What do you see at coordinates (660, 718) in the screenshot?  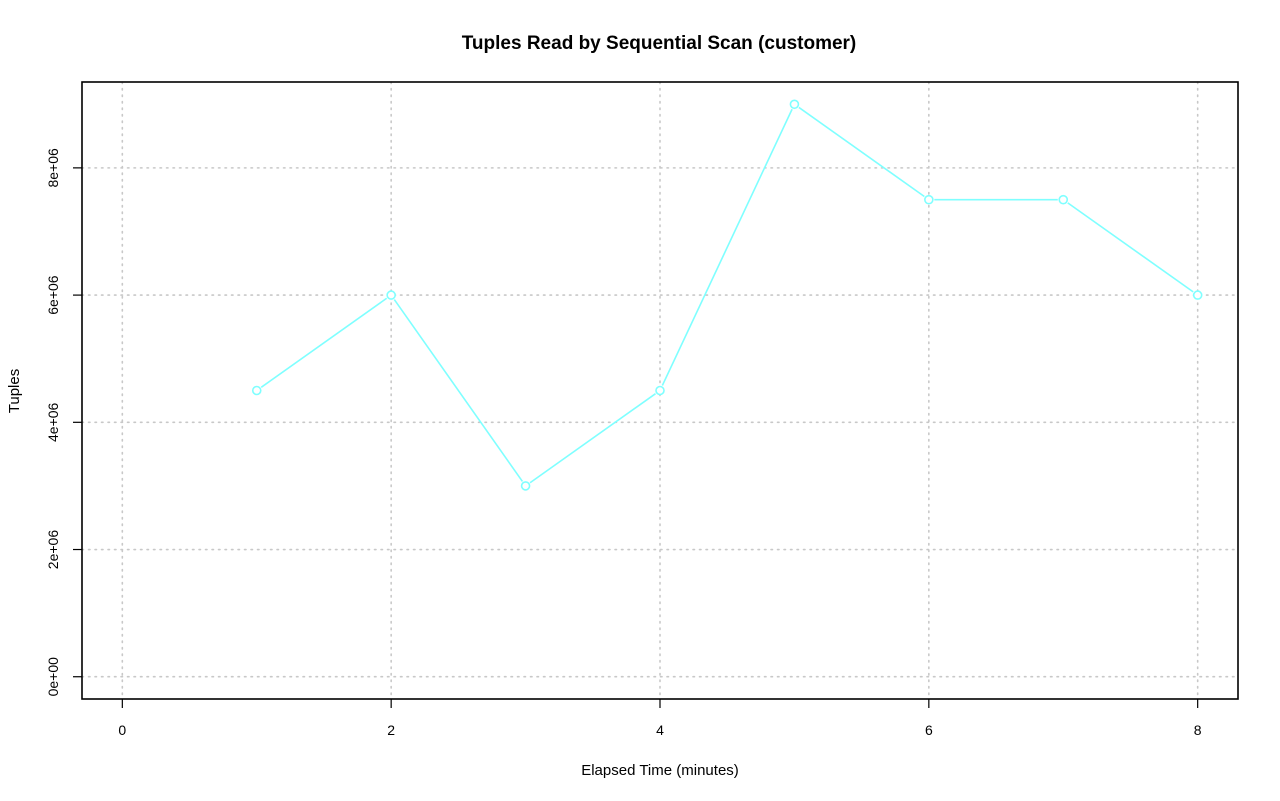 I see `x-axis: 0 2 4 6 8` at bounding box center [660, 718].